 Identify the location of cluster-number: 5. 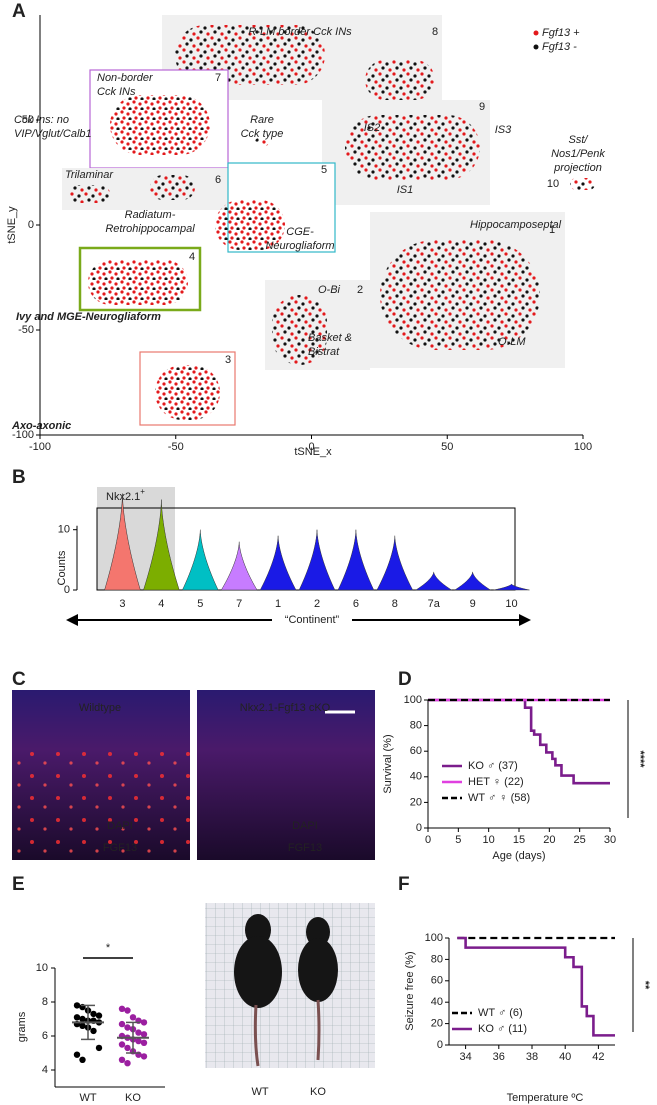
(324, 170).